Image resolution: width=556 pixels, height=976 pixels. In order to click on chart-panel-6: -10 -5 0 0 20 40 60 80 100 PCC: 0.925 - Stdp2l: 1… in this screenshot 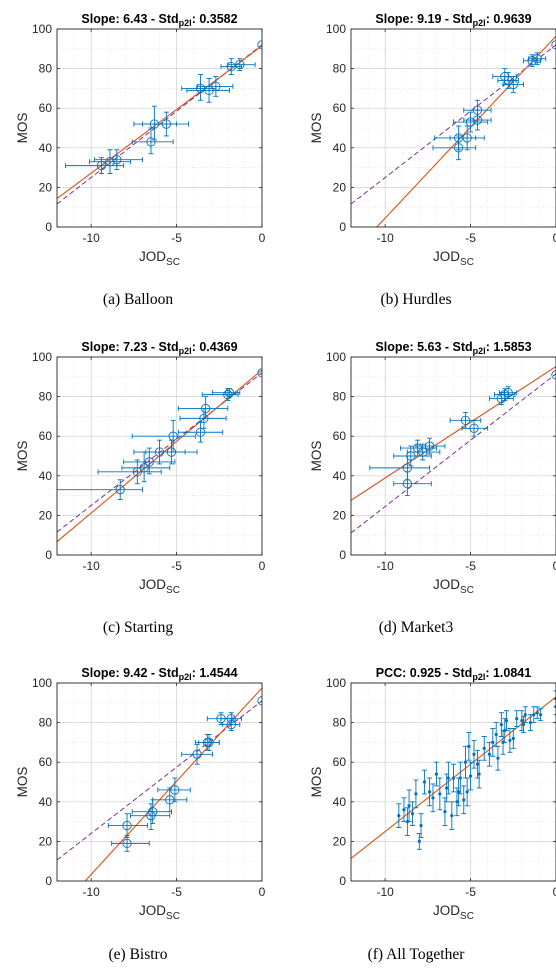, I will do `click(432, 814)`.